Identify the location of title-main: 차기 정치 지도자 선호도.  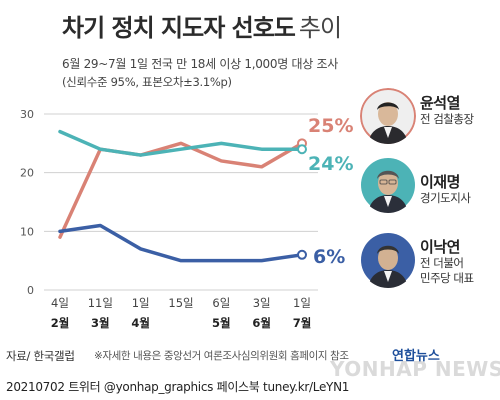
(179, 28).